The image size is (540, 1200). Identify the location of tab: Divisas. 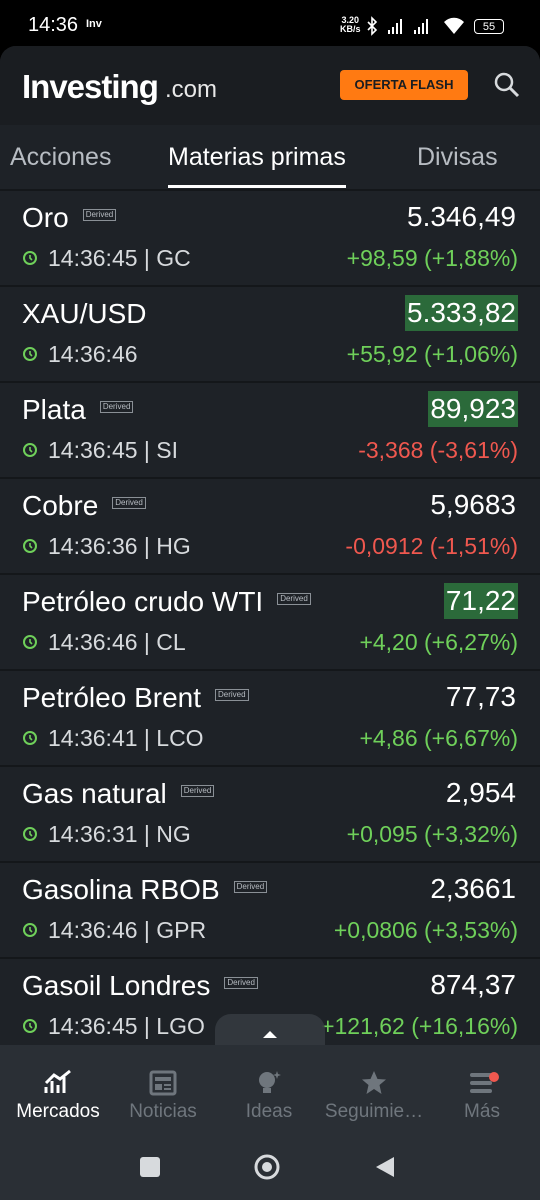
(457, 157).